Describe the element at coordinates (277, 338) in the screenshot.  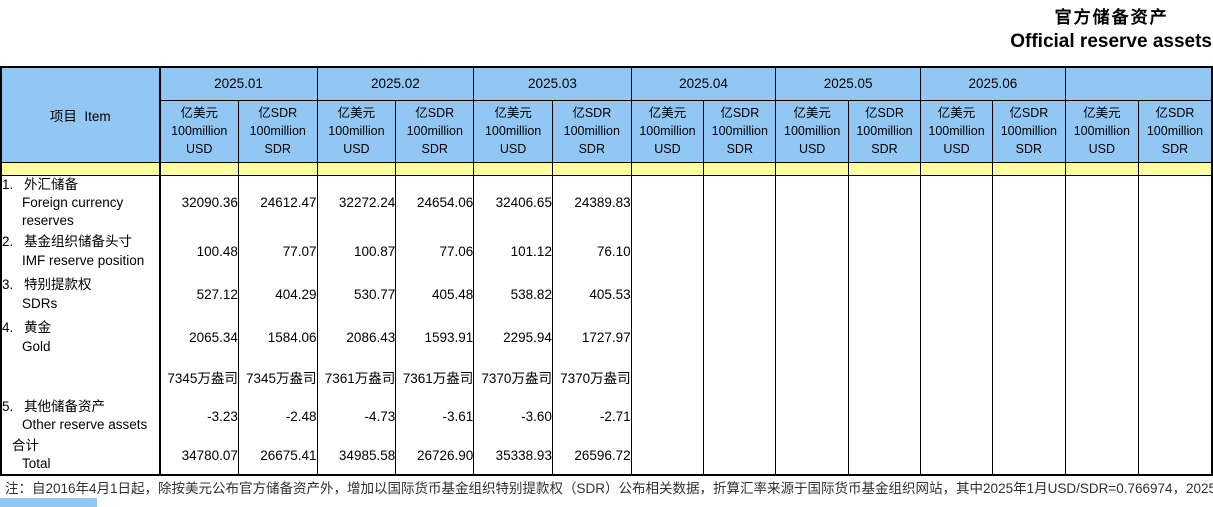
I see `value-cell: 1584.06` at that location.